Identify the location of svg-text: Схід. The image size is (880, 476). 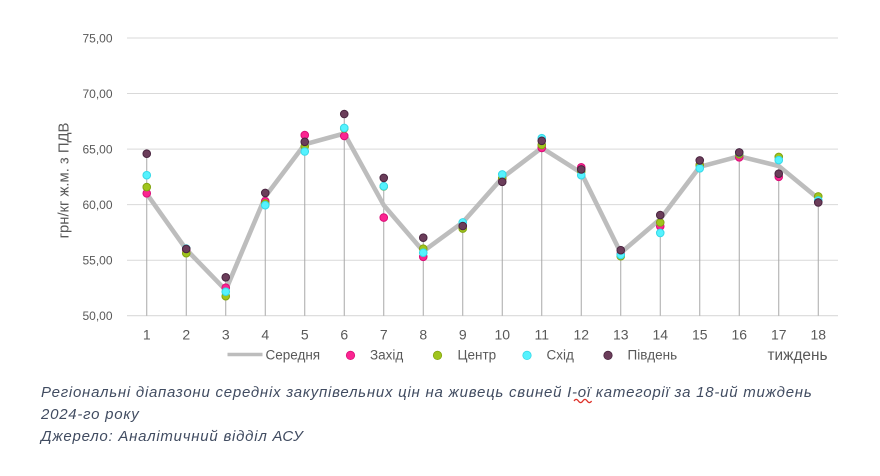
(560, 354).